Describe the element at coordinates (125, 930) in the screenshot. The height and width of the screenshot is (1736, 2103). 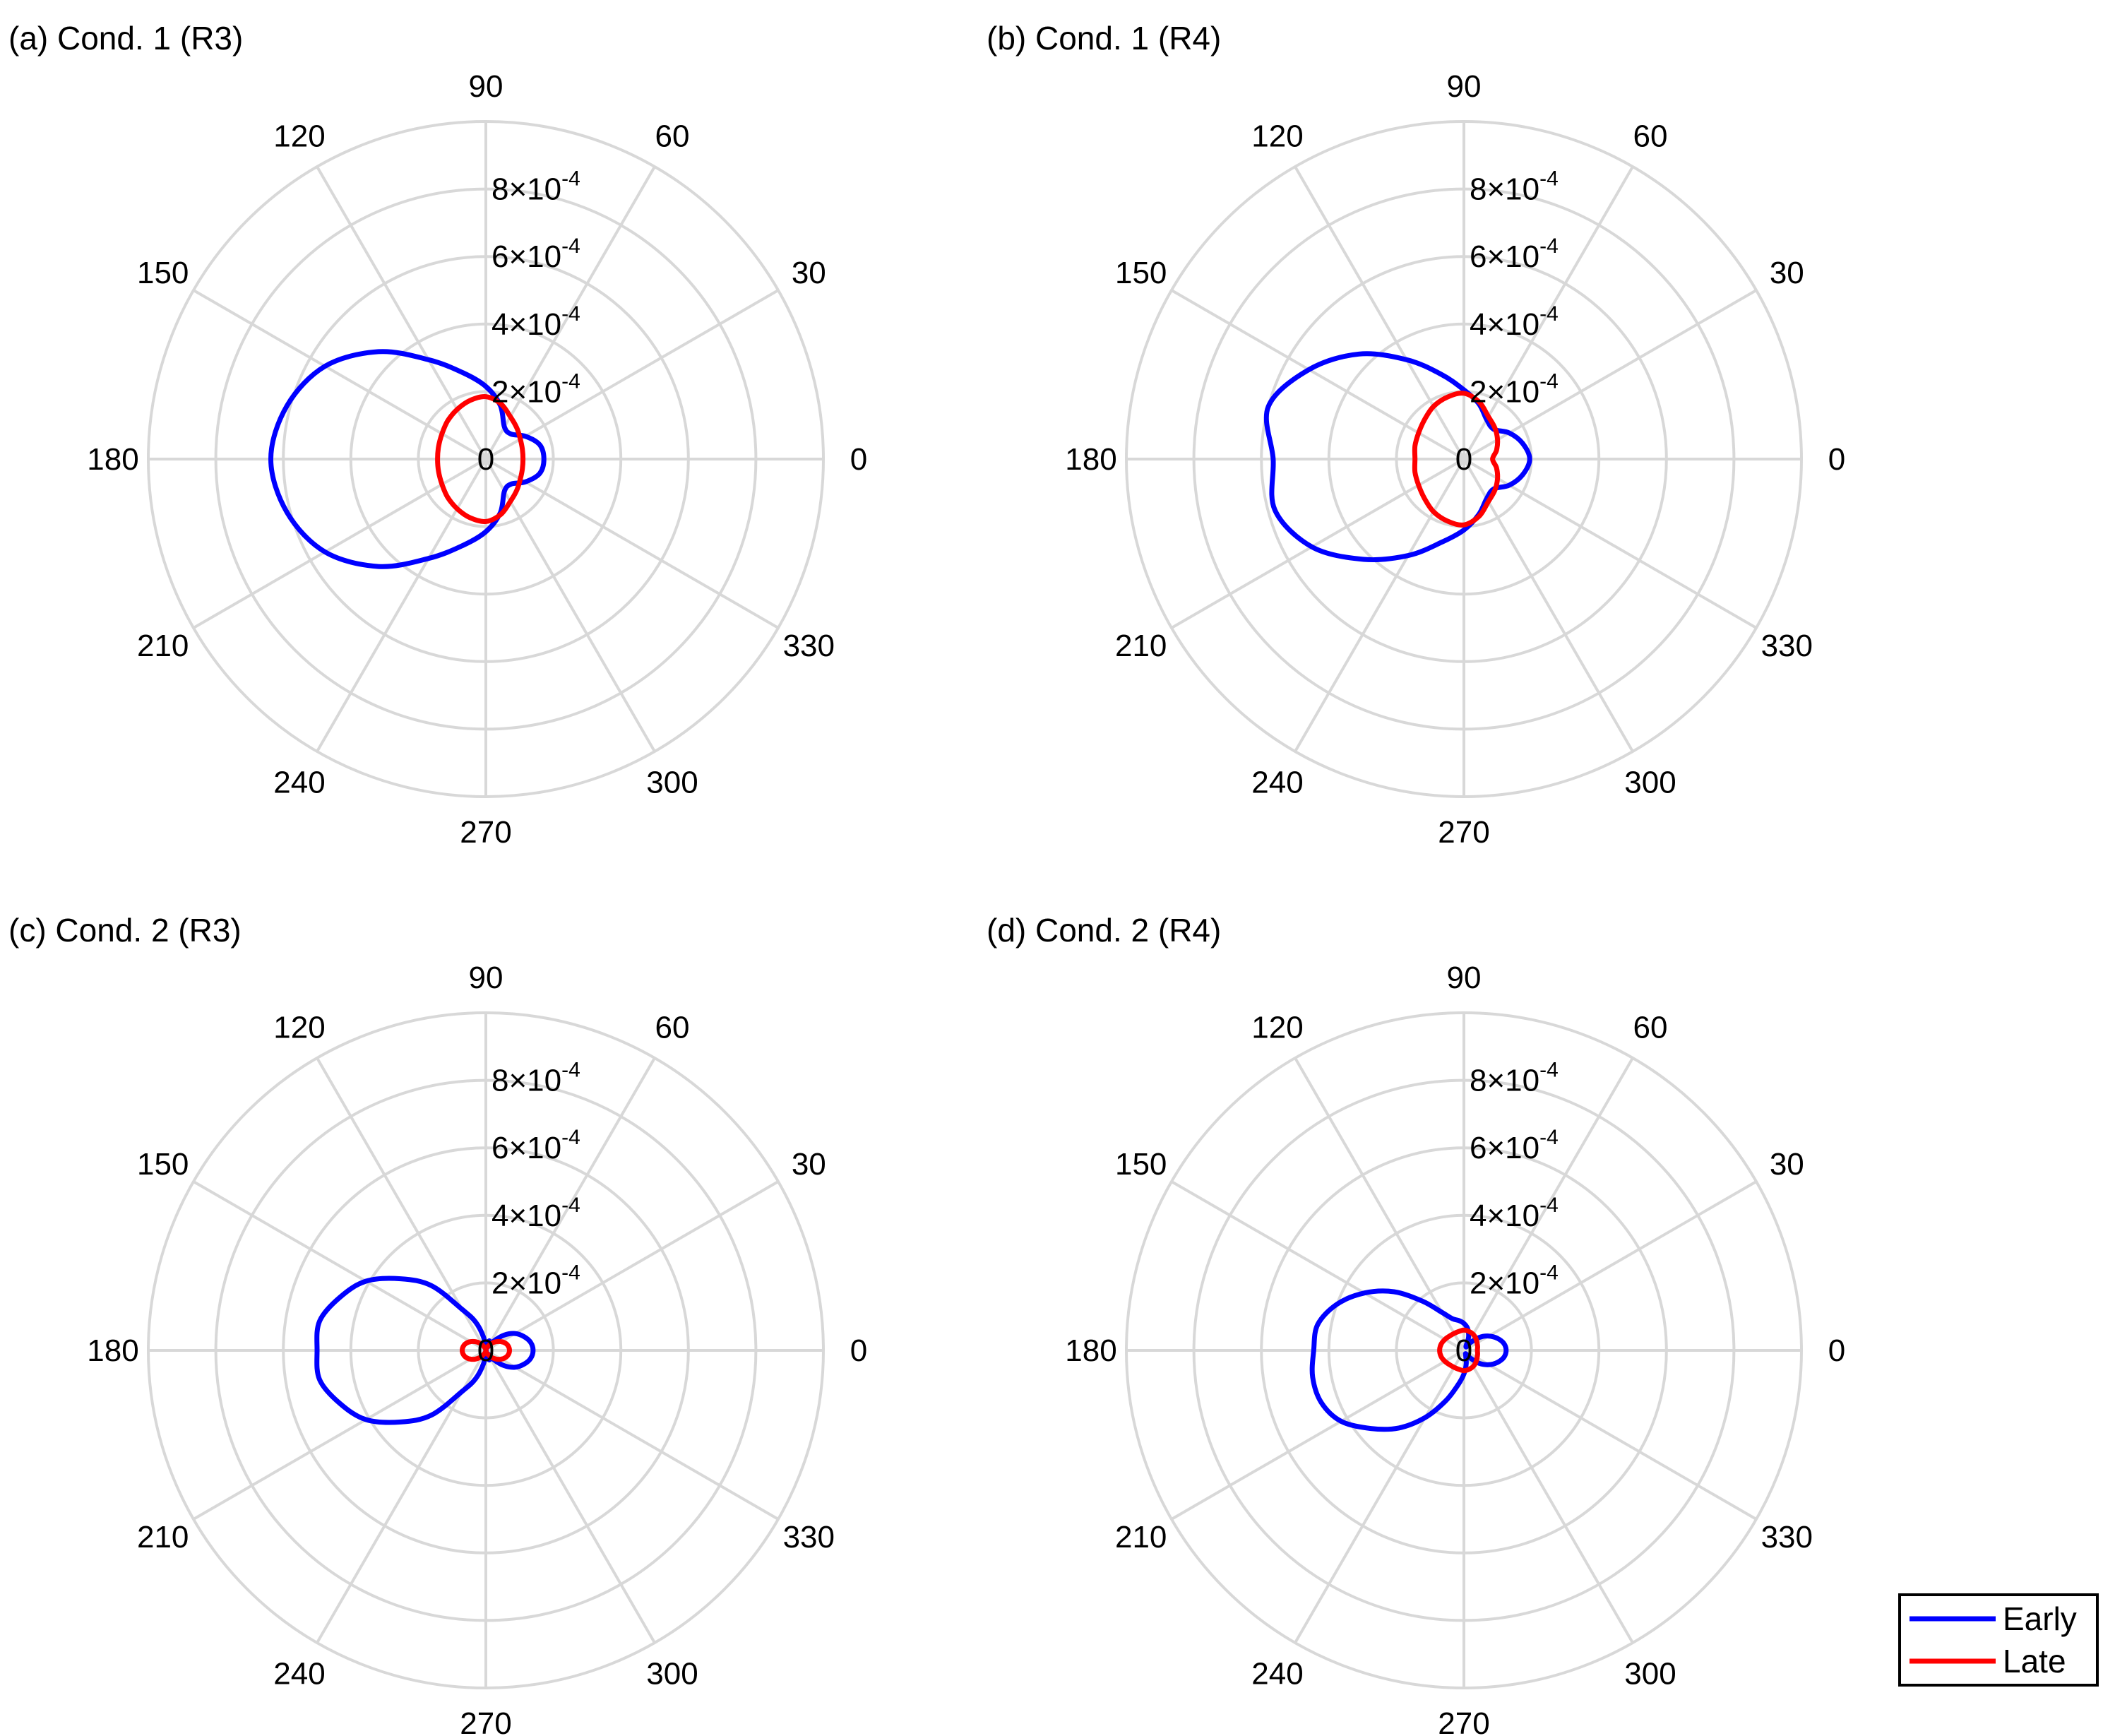
I see `panel-title: (c) Cond. 2 (R3)` at that location.